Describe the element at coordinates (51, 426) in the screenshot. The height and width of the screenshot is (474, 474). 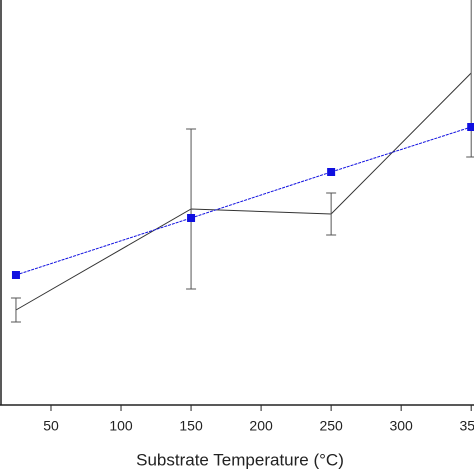
I see `x-tick-label: 50` at that location.